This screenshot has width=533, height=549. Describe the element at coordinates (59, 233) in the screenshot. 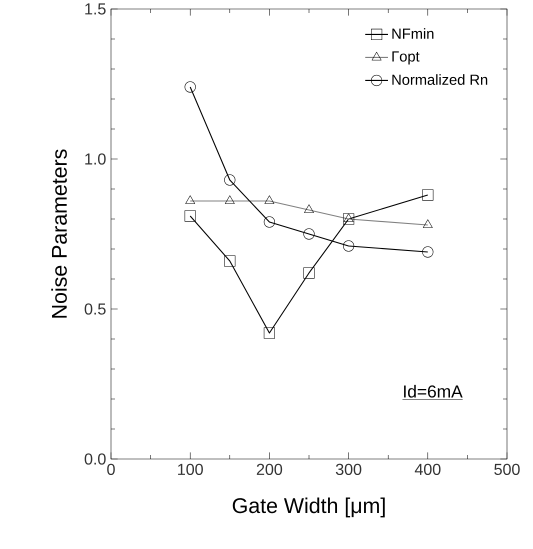

I see `y-axis-title: Noise Parameters` at that location.